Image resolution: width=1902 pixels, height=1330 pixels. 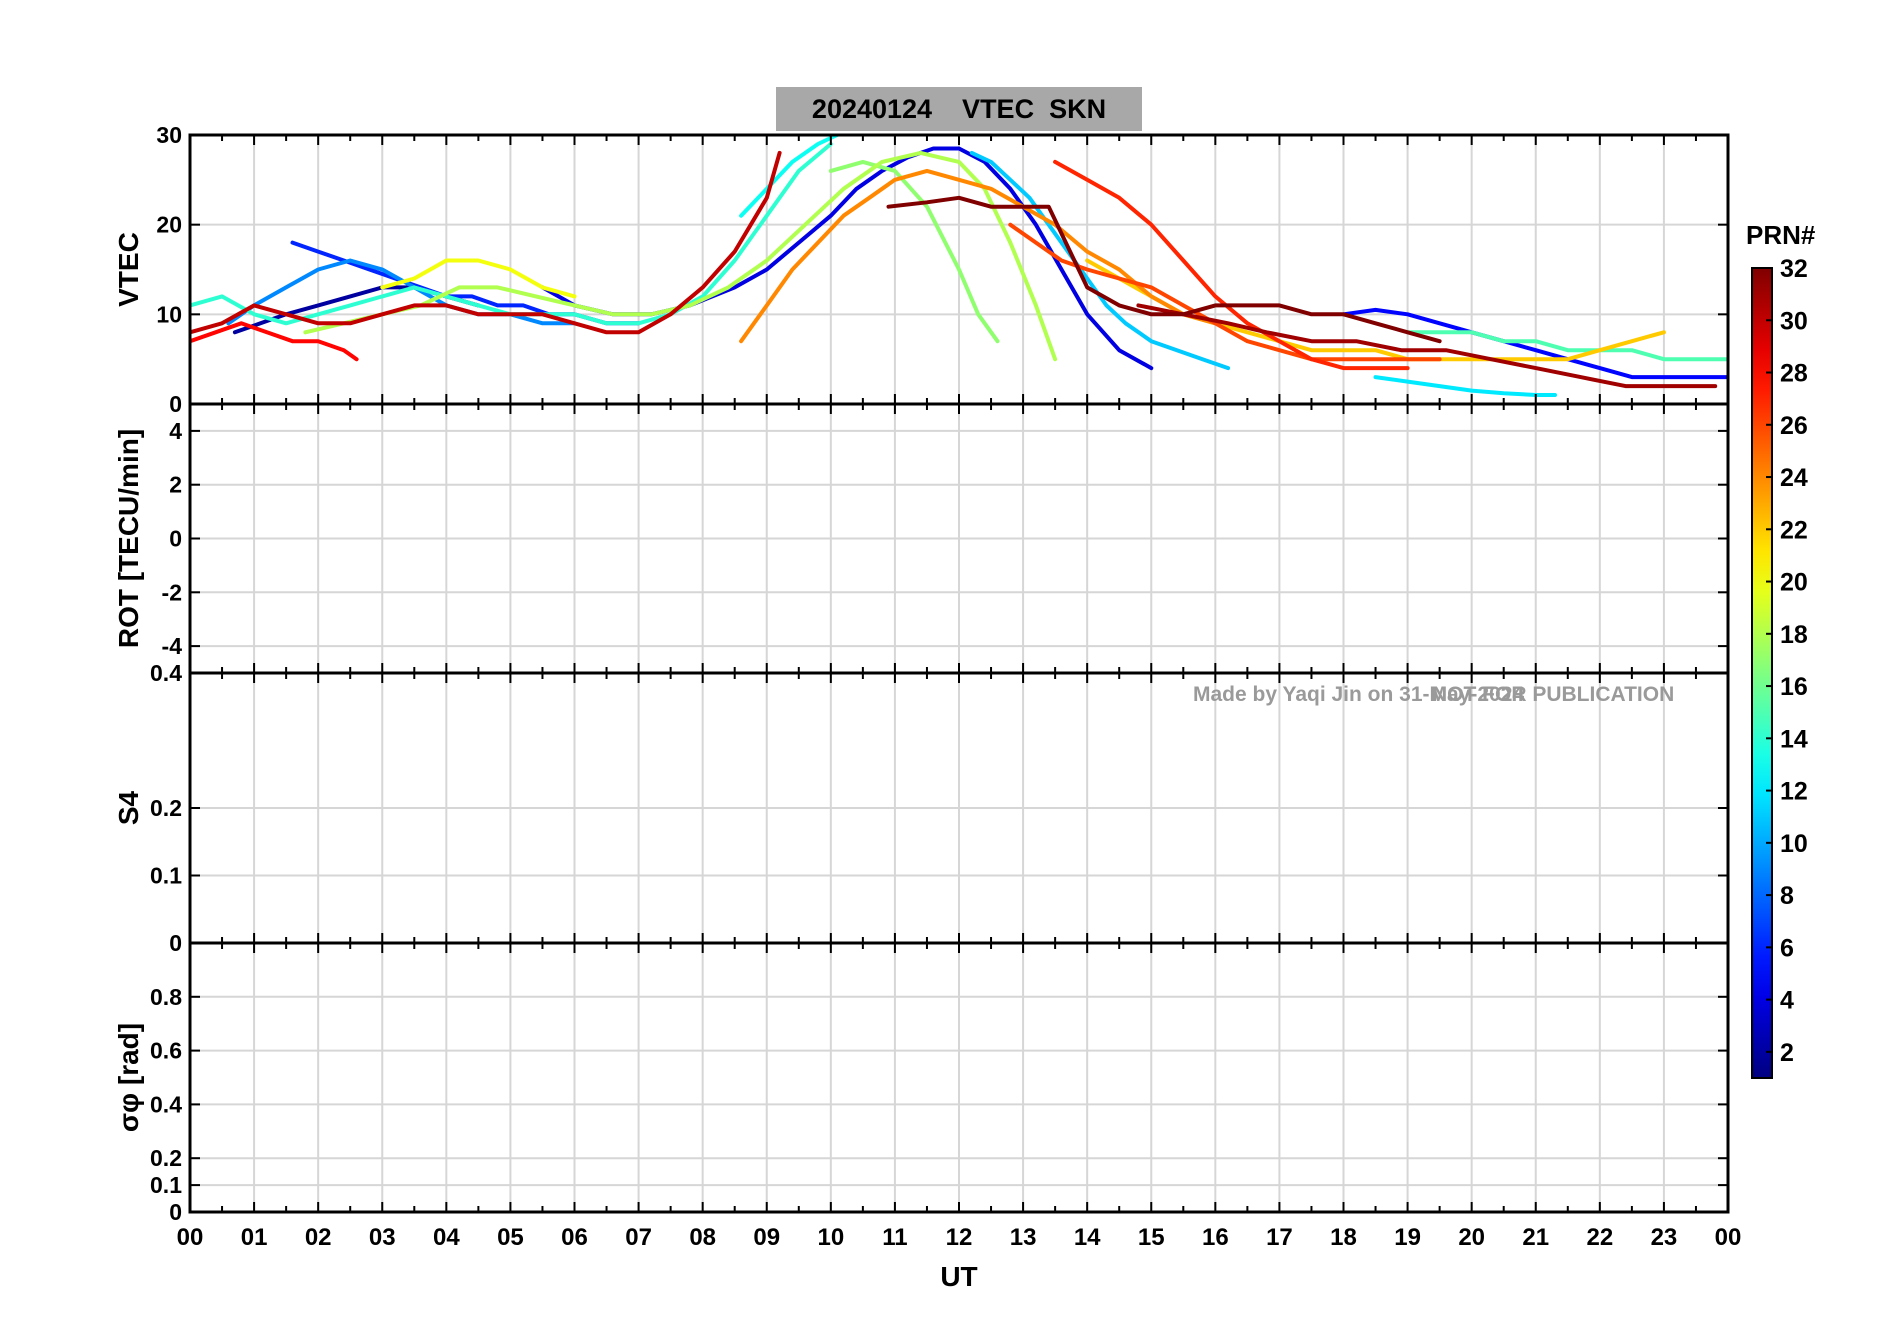 What do you see at coordinates (1343, 1237) in the screenshot?
I see `x-tick-label: 18` at bounding box center [1343, 1237].